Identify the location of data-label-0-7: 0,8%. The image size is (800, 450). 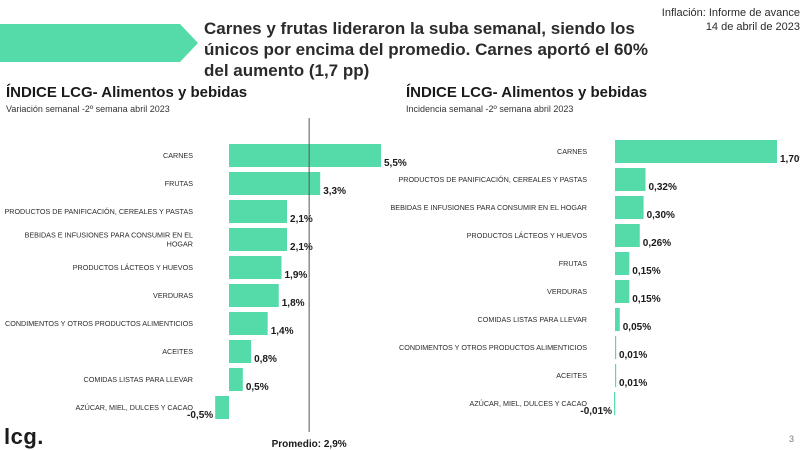
(265, 359).